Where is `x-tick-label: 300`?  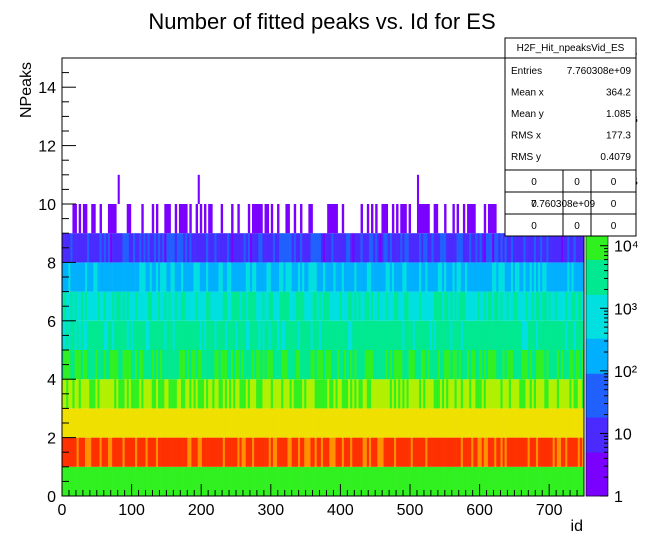
x-tick-label: 300 is located at coordinates (270, 510).